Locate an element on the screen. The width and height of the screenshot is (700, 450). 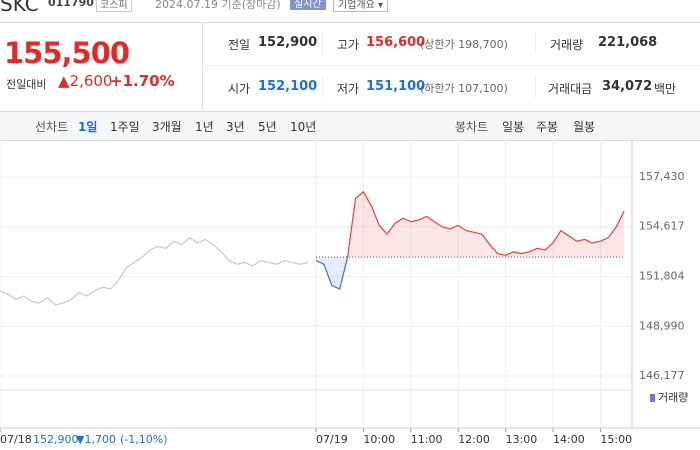
x-tick-label: 10:00 is located at coordinates (379, 439).